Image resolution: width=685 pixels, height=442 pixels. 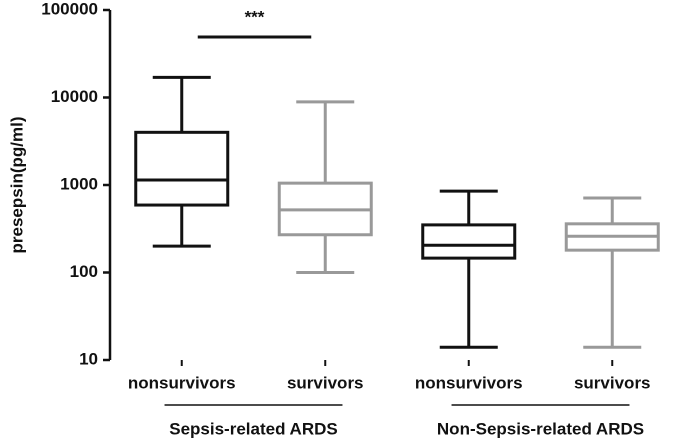 What do you see at coordinates (88, 358) in the screenshot?
I see `y-tick-label: 10` at bounding box center [88, 358].